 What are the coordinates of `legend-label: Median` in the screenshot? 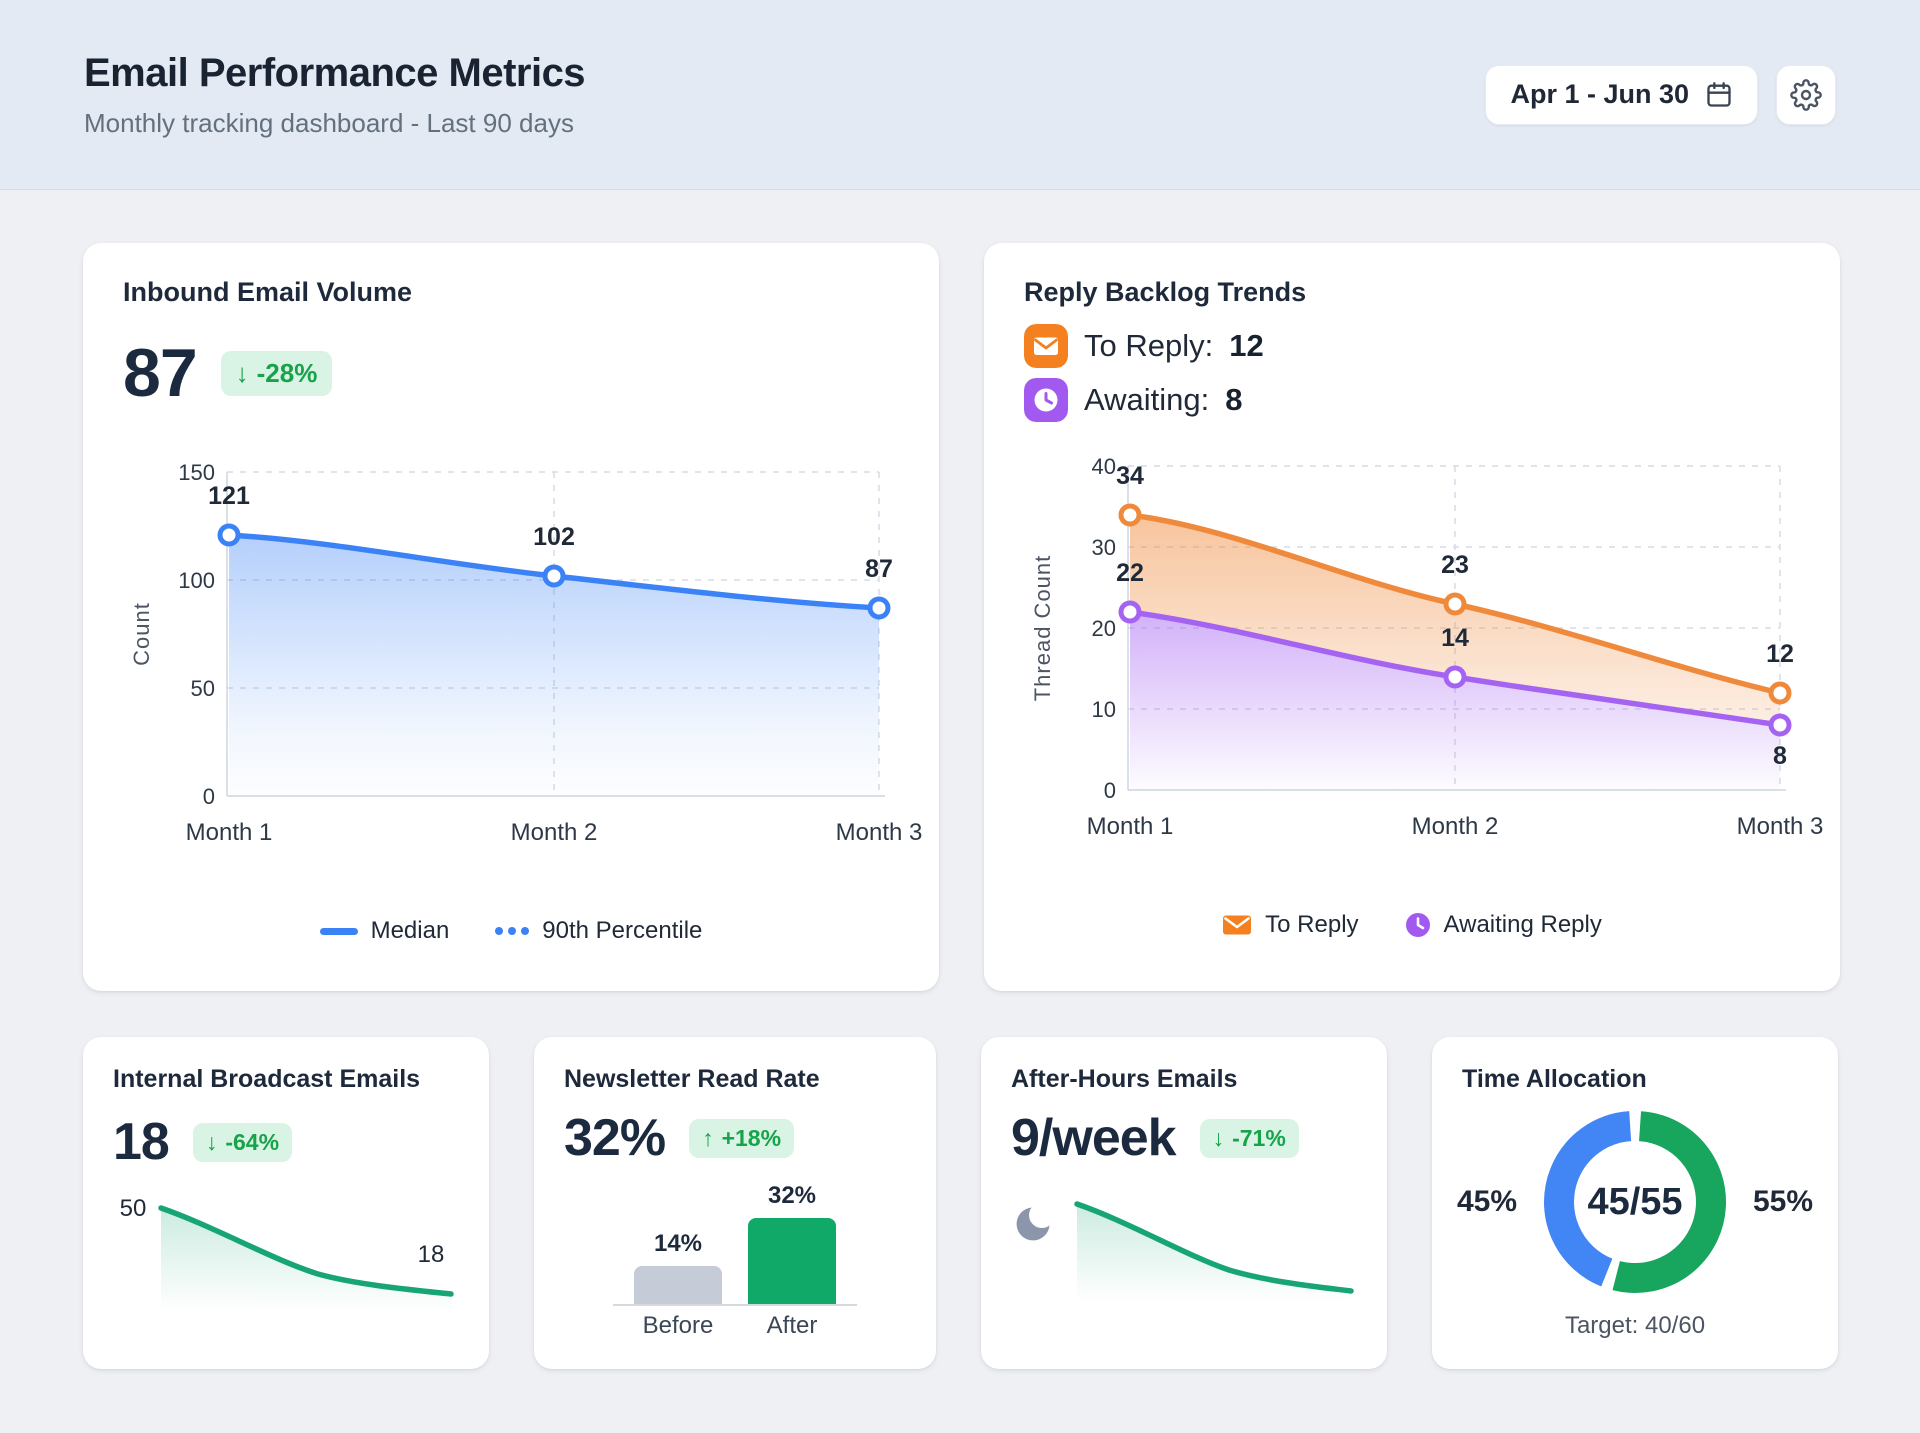 It's located at (410, 930).